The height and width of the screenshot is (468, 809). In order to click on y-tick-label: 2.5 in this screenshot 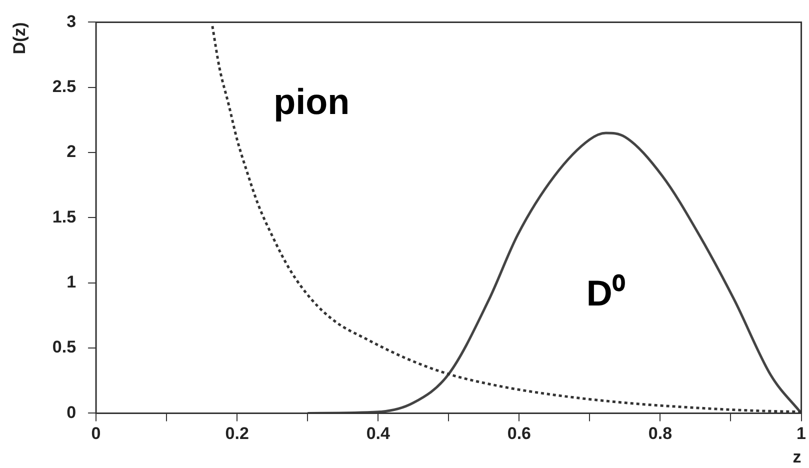, I will do `click(64, 86)`.